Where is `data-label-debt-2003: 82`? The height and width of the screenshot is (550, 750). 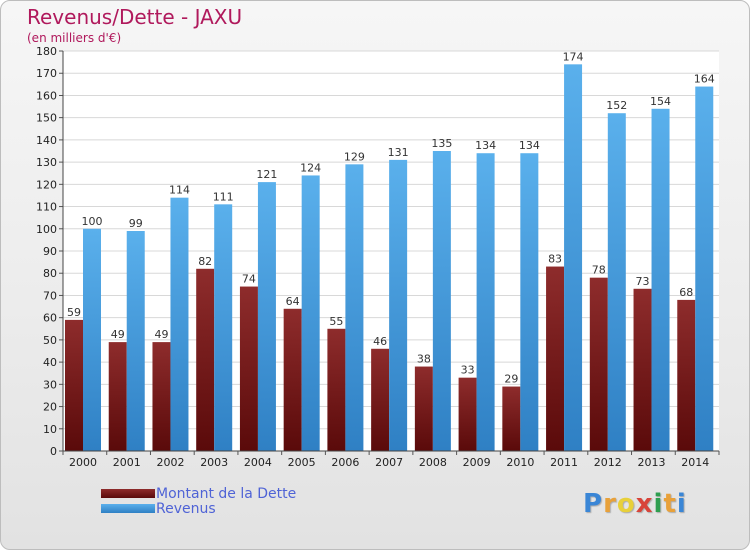 data-label-debt-2003: 82 is located at coordinates (205, 261).